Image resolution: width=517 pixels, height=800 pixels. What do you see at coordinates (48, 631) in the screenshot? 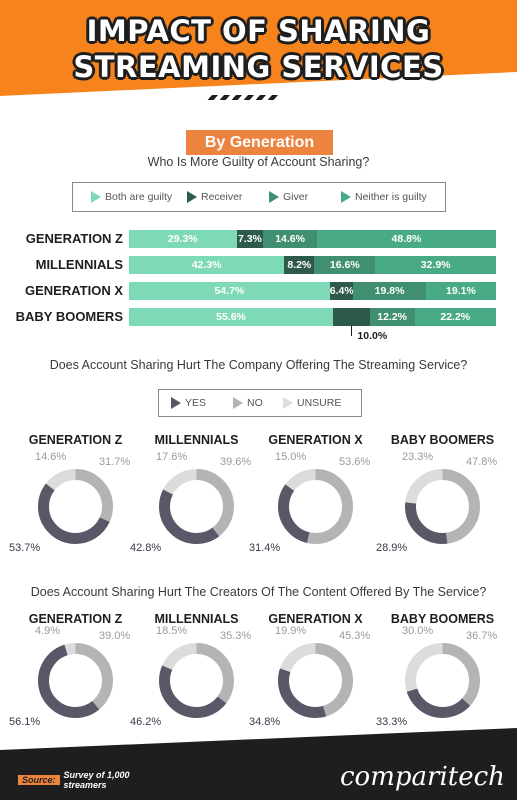
I see `donut-label-unsure: 4.9%` at bounding box center [48, 631].